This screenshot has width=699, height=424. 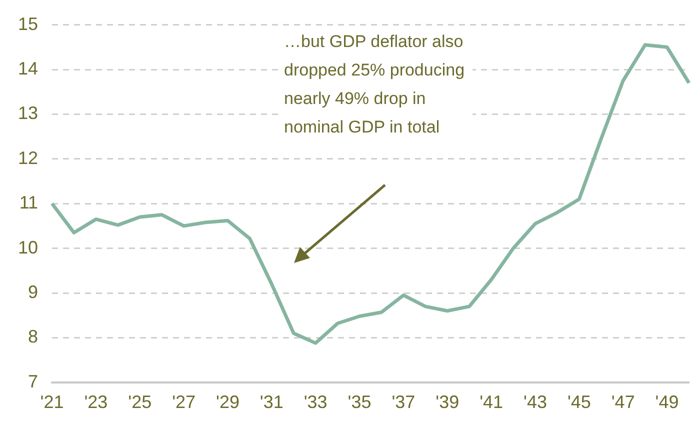 What do you see at coordinates (667, 402) in the screenshot?
I see `x-tick-label: '49` at bounding box center [667, 402].